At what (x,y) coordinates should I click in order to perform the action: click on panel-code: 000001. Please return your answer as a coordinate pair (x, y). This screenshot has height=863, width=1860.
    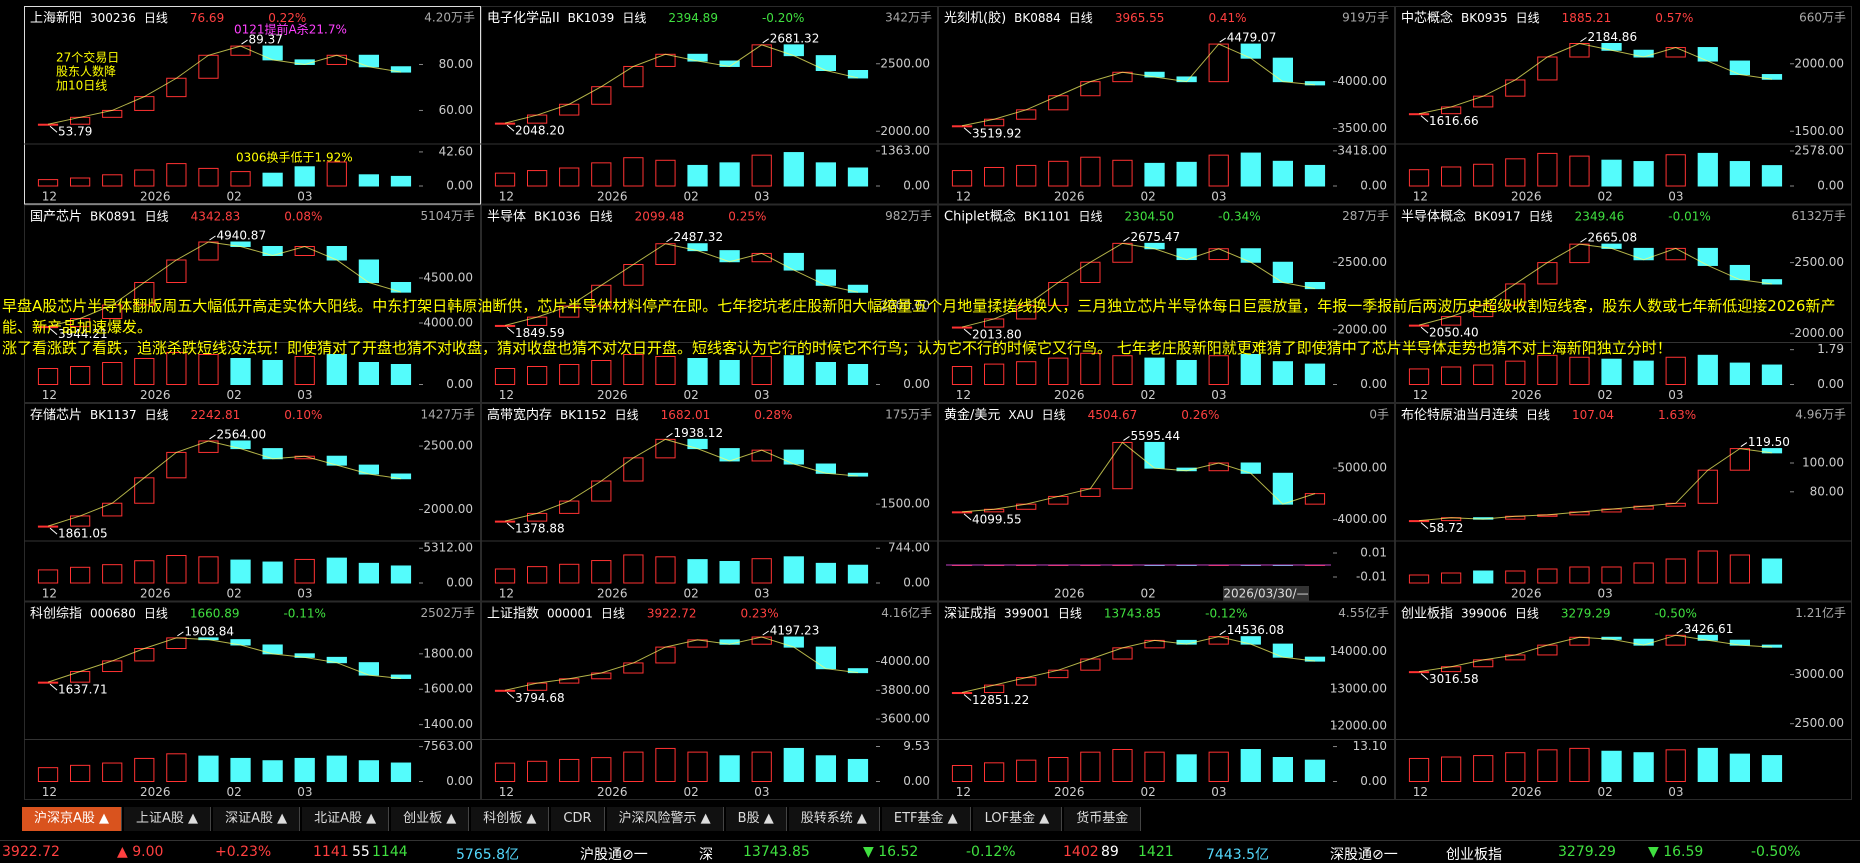
    Looking at the image, I should click on (570, 613).